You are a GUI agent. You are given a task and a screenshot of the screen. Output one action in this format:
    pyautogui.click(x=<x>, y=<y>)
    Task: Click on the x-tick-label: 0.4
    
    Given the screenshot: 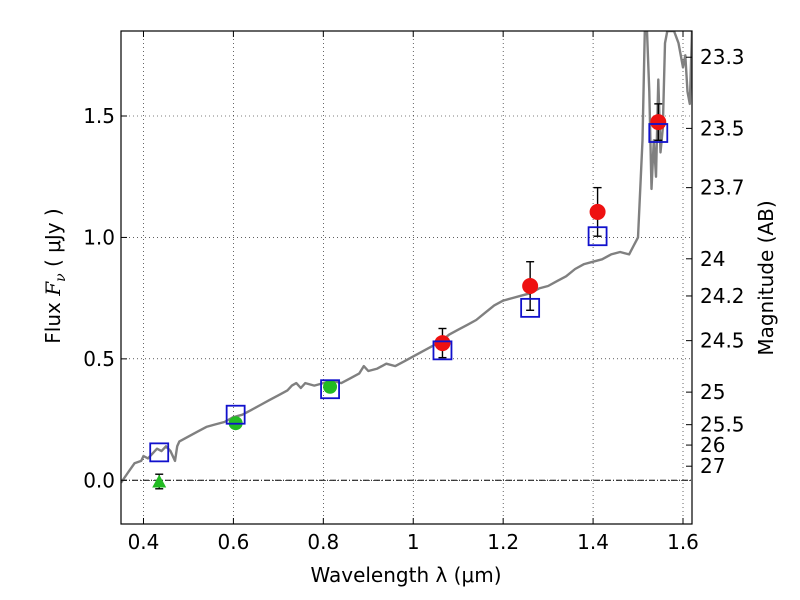 What is the action you would take?
    pyautogui.click(x=144, y=542)
    